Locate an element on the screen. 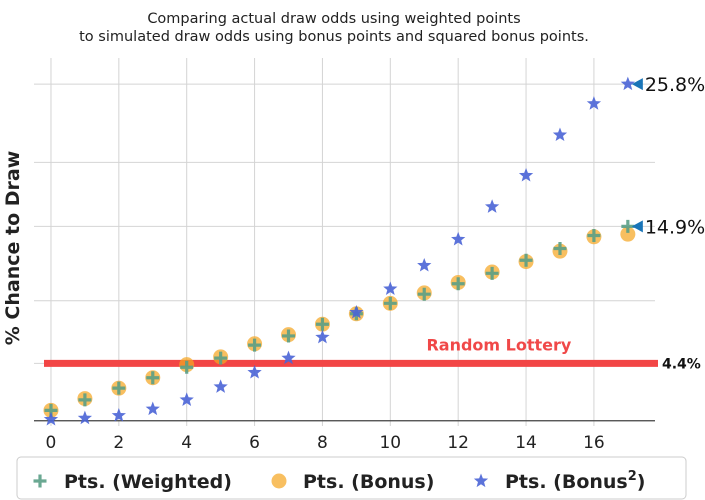 The image size is (705, 500). legend-marker-weighted is located at coordinates (40, 481).